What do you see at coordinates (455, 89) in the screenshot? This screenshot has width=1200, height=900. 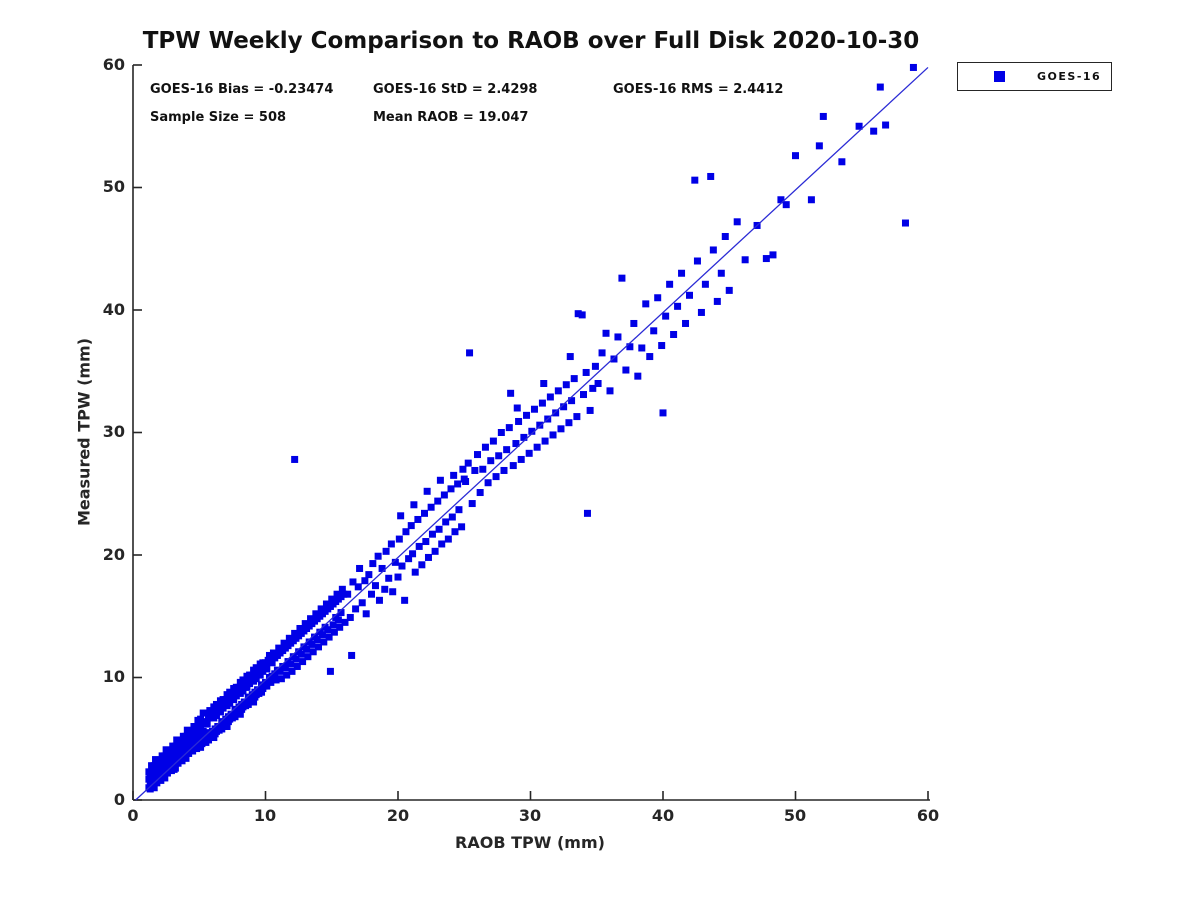 I see `stat-std: GOES-16 StD = 2.4298` at bounding box center [455, 89].